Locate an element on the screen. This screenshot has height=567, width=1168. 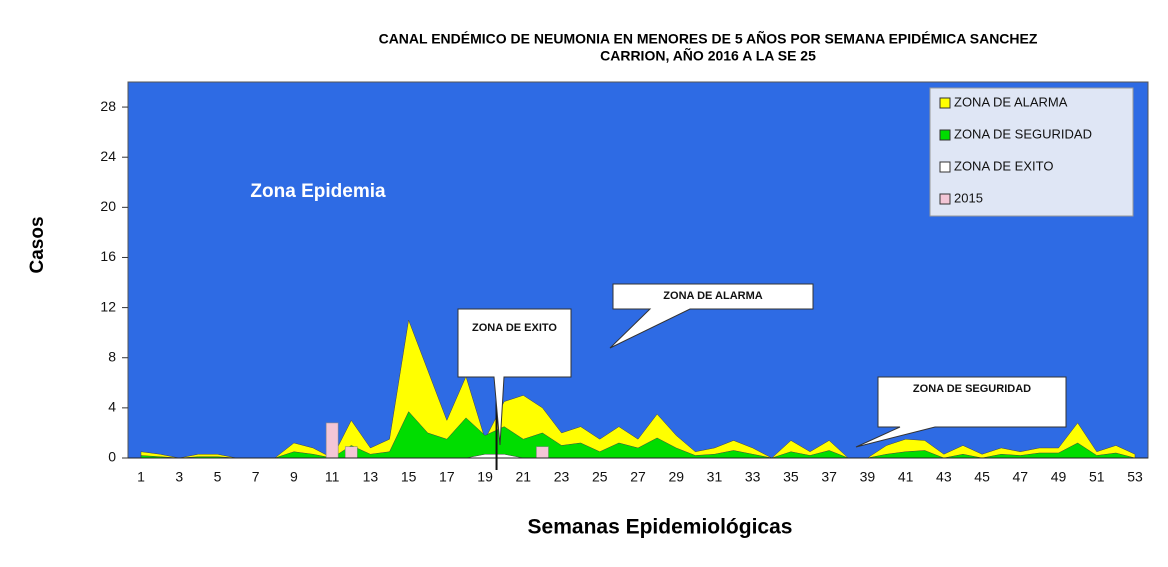
x-tick-label: 51 is located at coordinates (1097, 477).